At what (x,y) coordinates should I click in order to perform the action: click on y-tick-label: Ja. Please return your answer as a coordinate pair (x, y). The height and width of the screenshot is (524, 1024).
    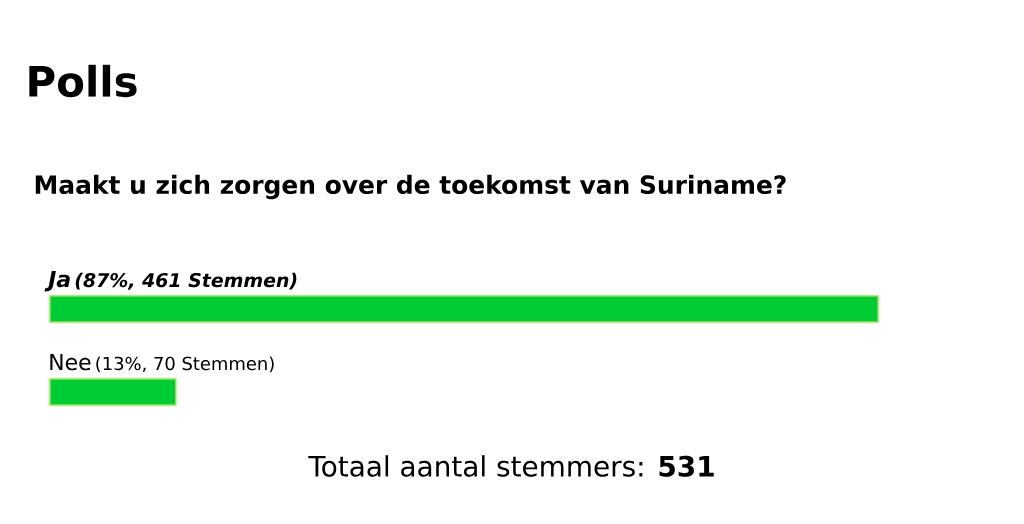
    Looking at the image, I should click on (57, 281).